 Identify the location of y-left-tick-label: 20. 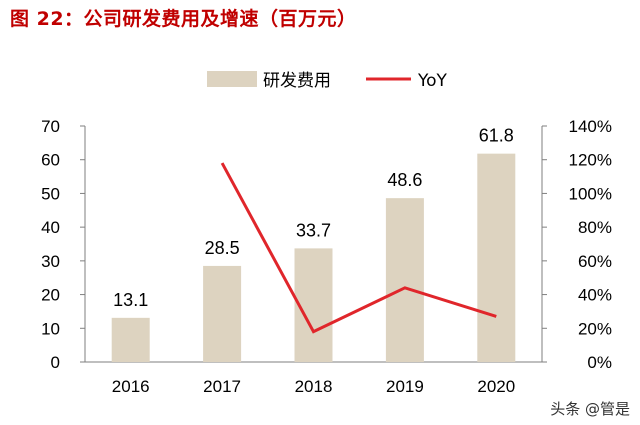
(50, 295).